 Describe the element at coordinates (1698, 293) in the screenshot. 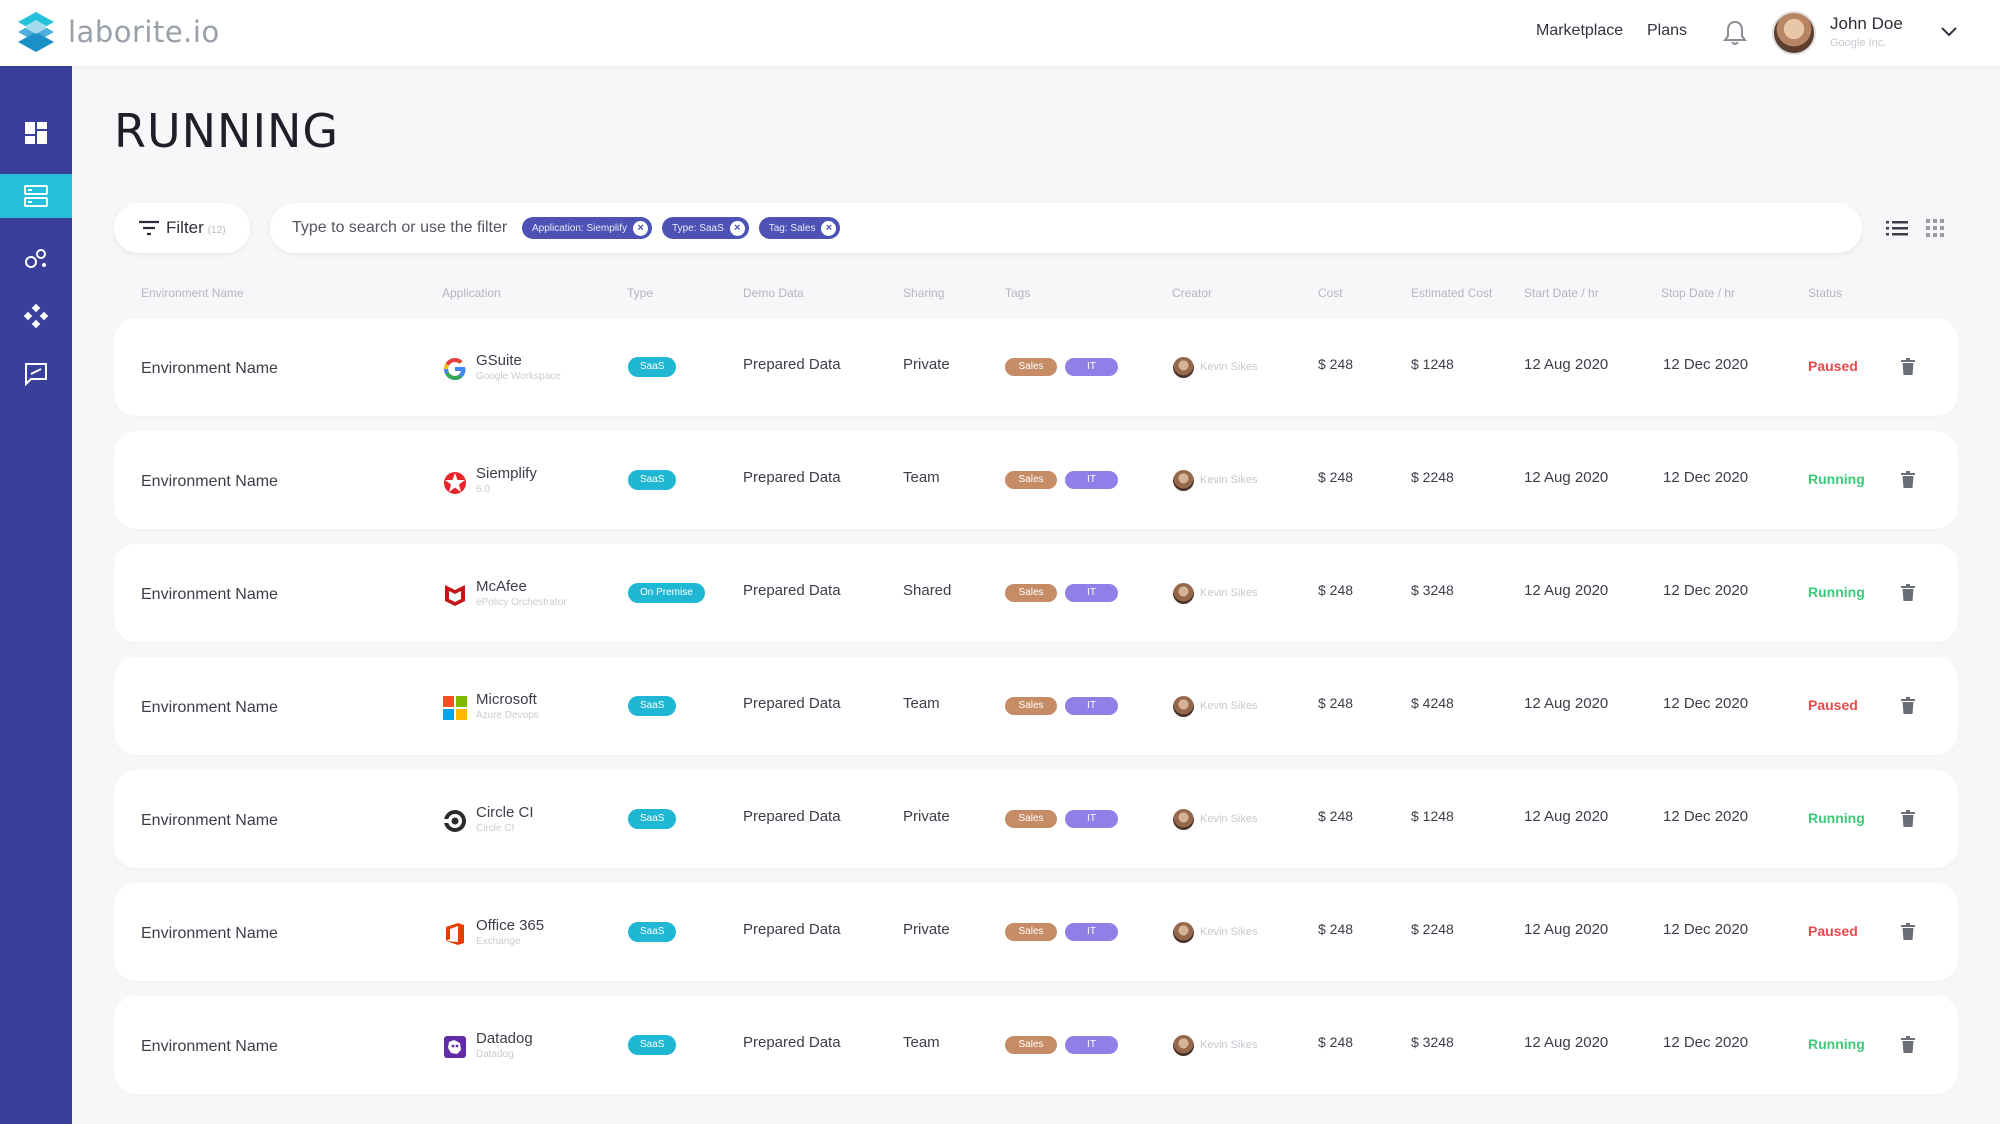

I see `col-header-stop-date: Stop Date / hr` at that location.